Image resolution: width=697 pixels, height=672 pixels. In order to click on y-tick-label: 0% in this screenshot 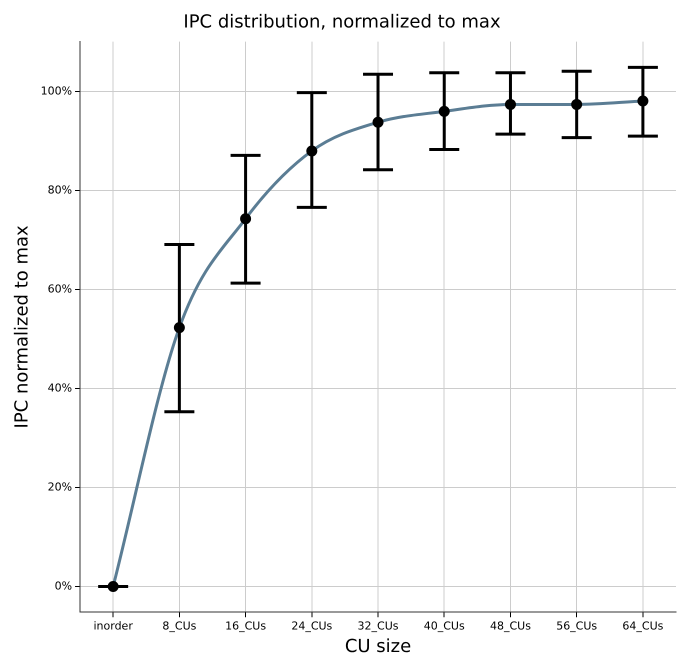, I will do `click(63, 585)`.